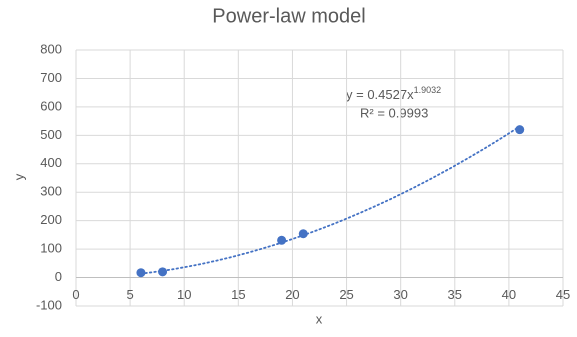 The image size is (577, 337). I want to click on x-tick-label: 35, so click(455, 294).